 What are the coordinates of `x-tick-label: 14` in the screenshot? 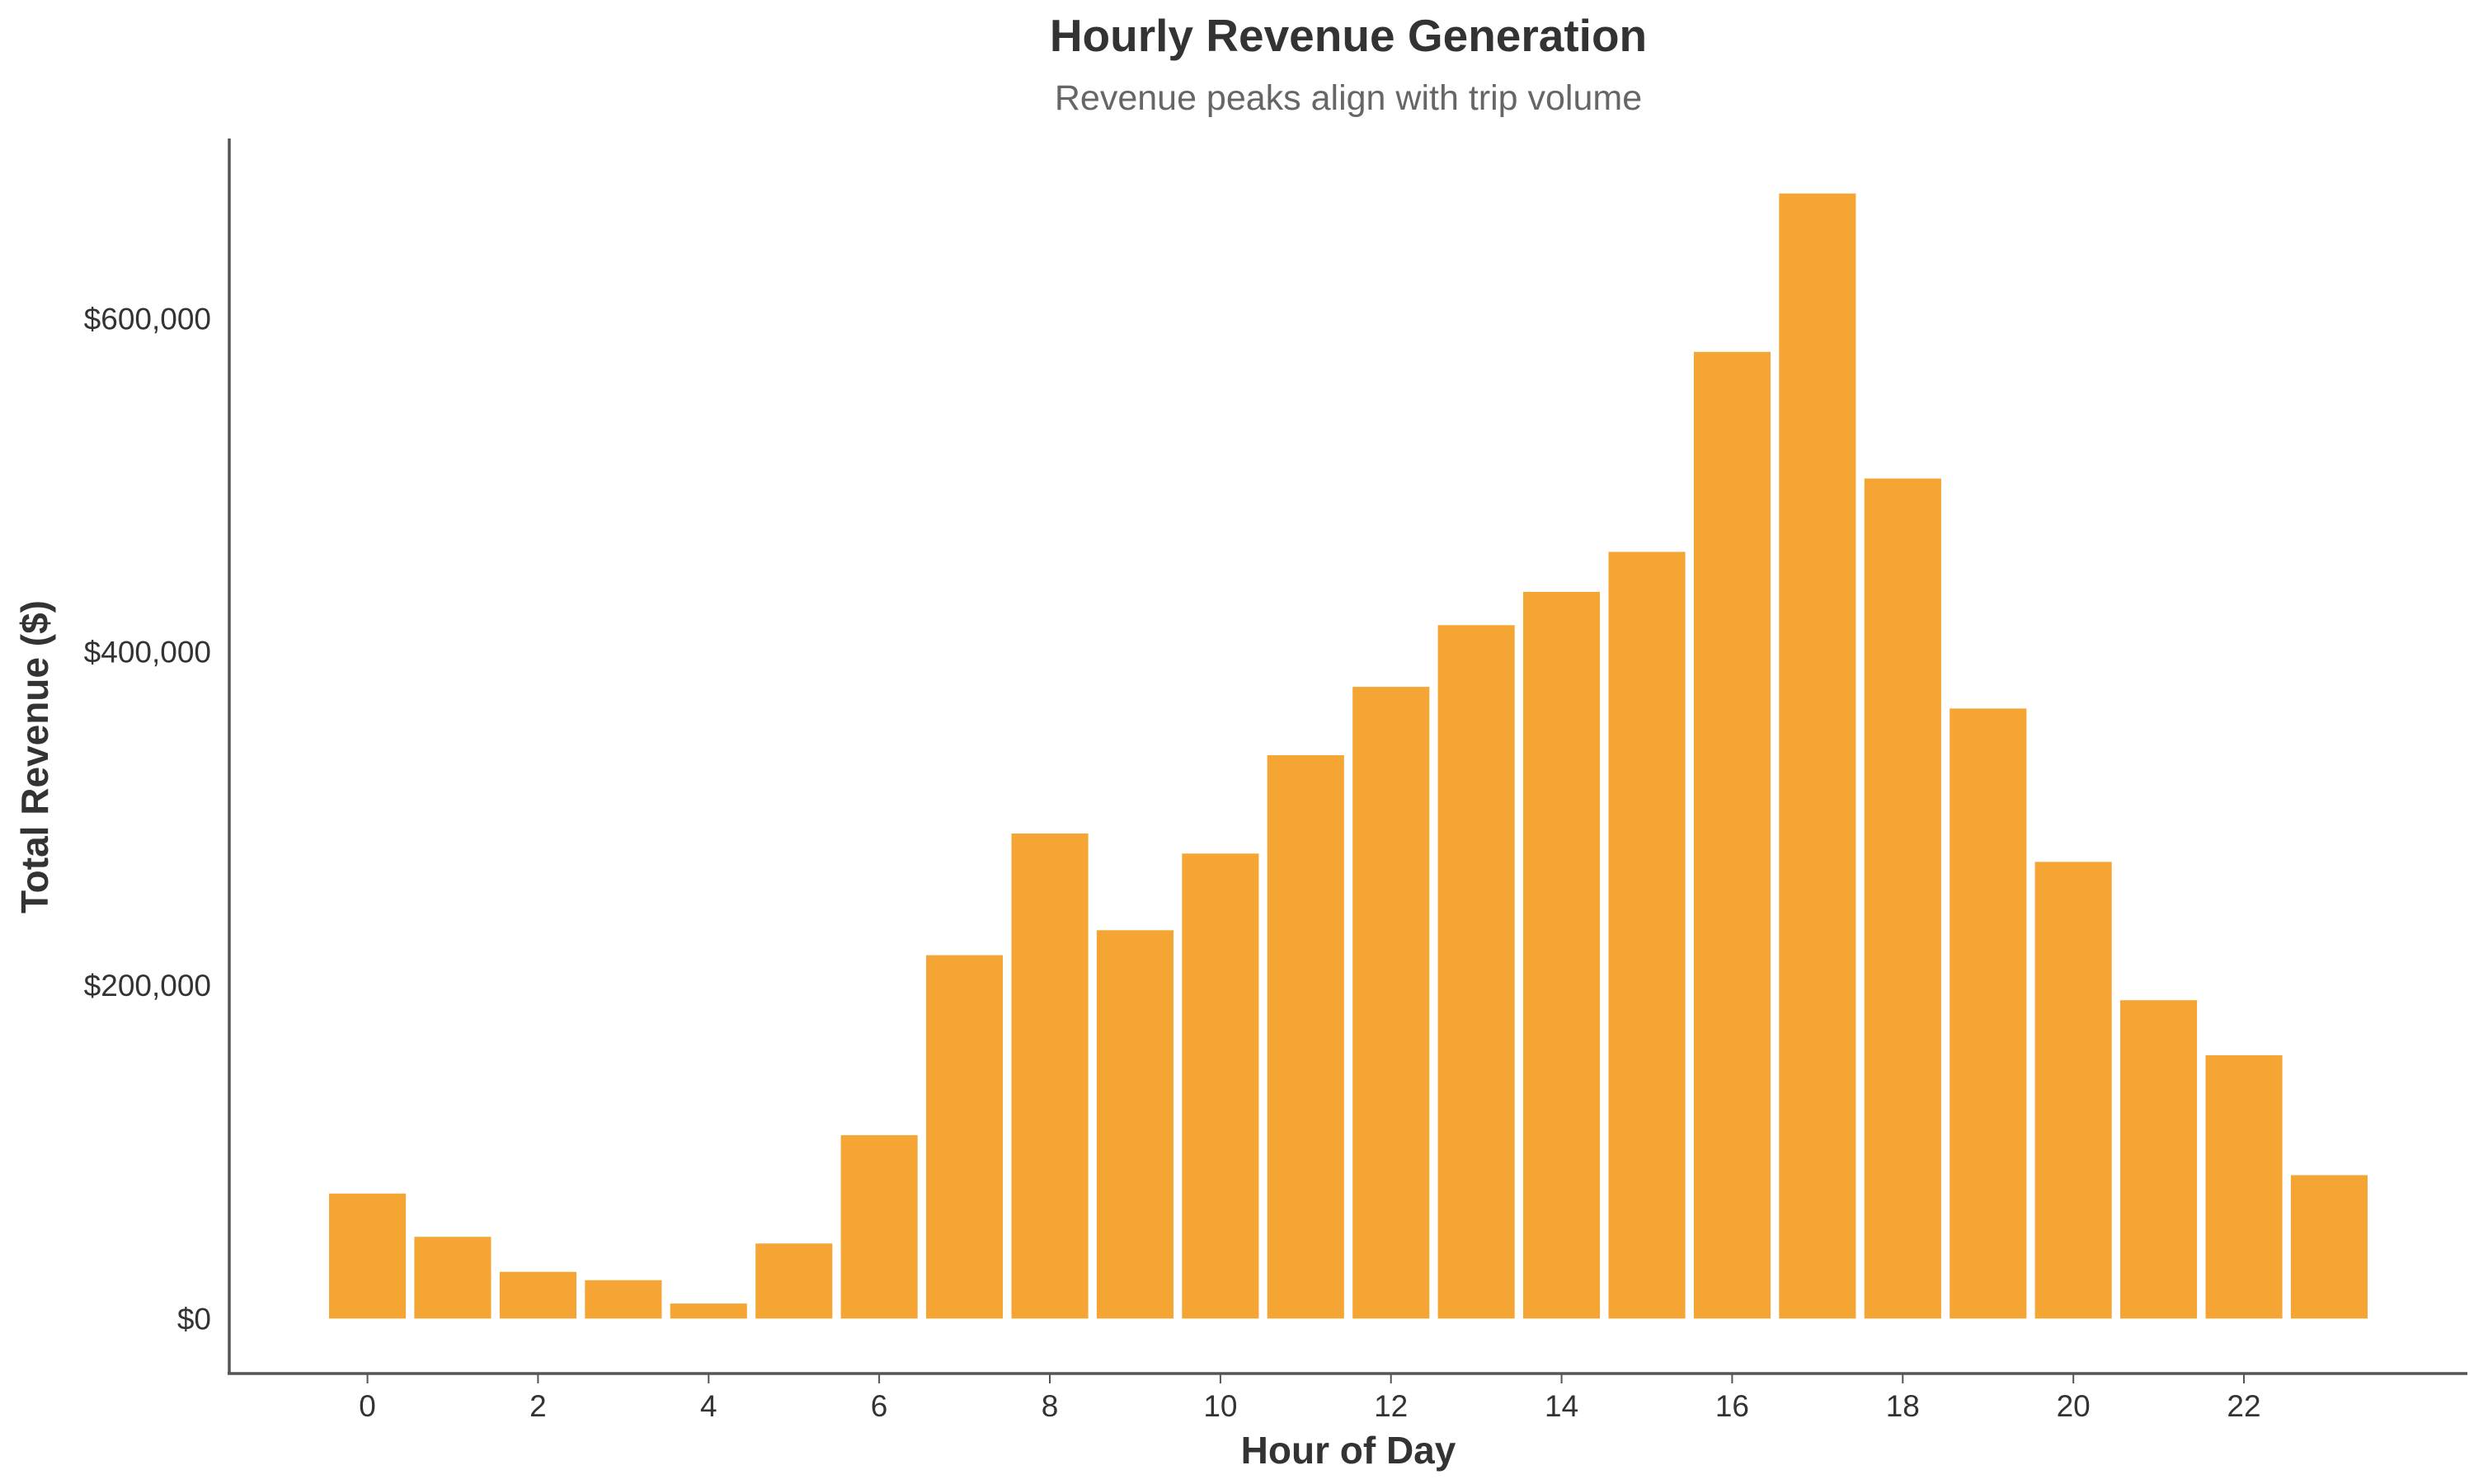 It's located at (1561, 1406).